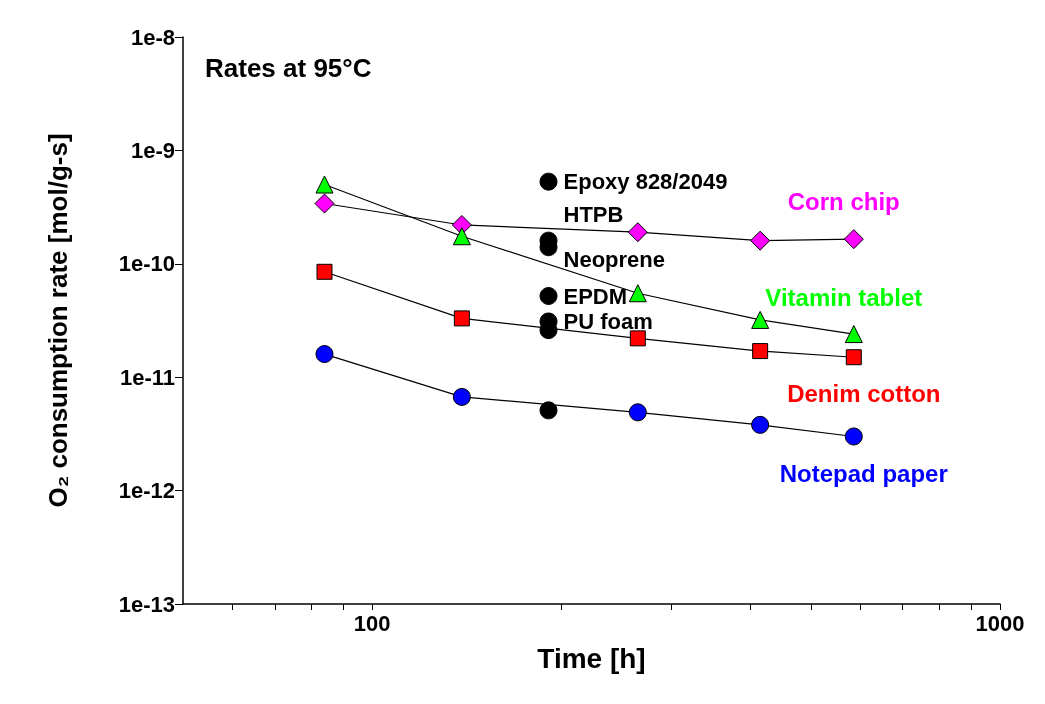 The height and width of the screenshot is (704, 1045). I want to click on series-label: Vitamin tablet, so click(844, 297).